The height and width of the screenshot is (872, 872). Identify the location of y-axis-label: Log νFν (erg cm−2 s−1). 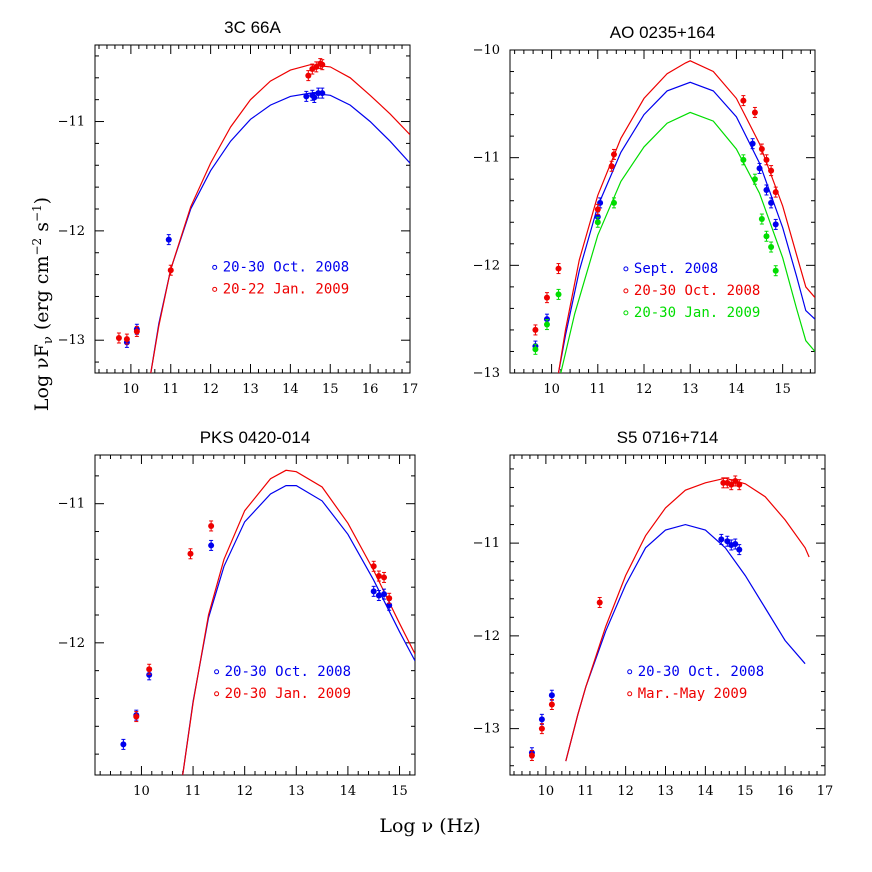
(43, 304).